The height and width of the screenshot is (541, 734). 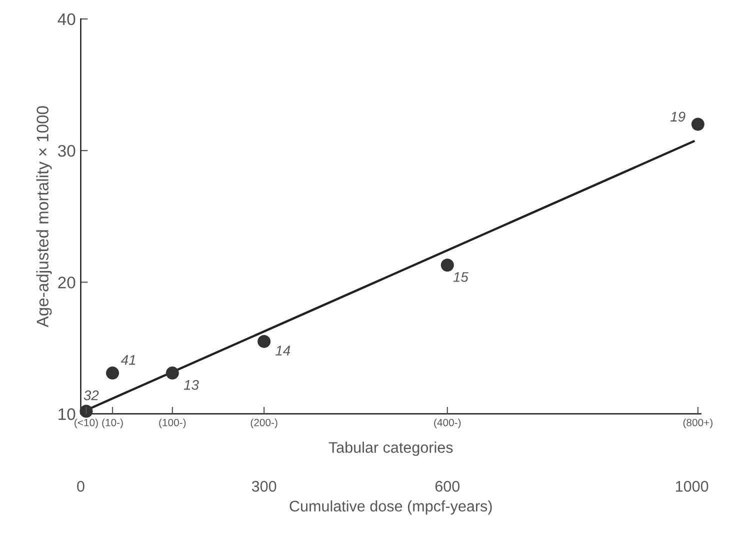 What do you see at coordinates (697, 423) in the screenshot?
I see `text: (800+)` at bounding box center [697, 423].